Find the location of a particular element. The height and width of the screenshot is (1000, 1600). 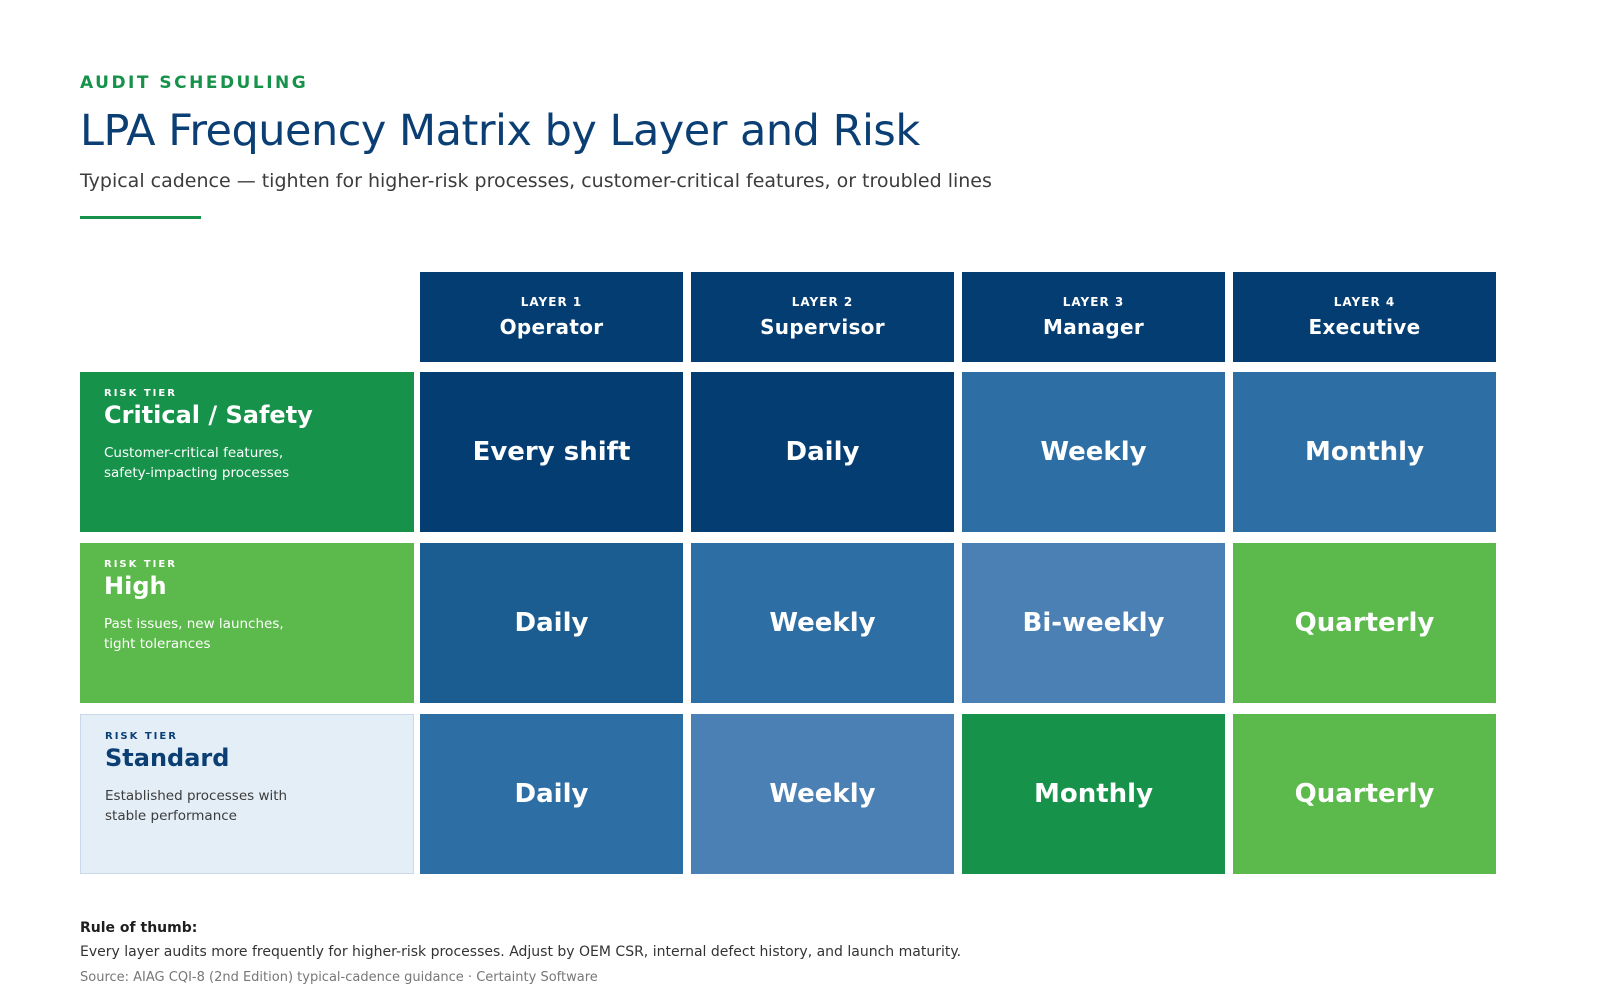

column-layer-label: LAYER 1 is located at coordinates (551, 302).